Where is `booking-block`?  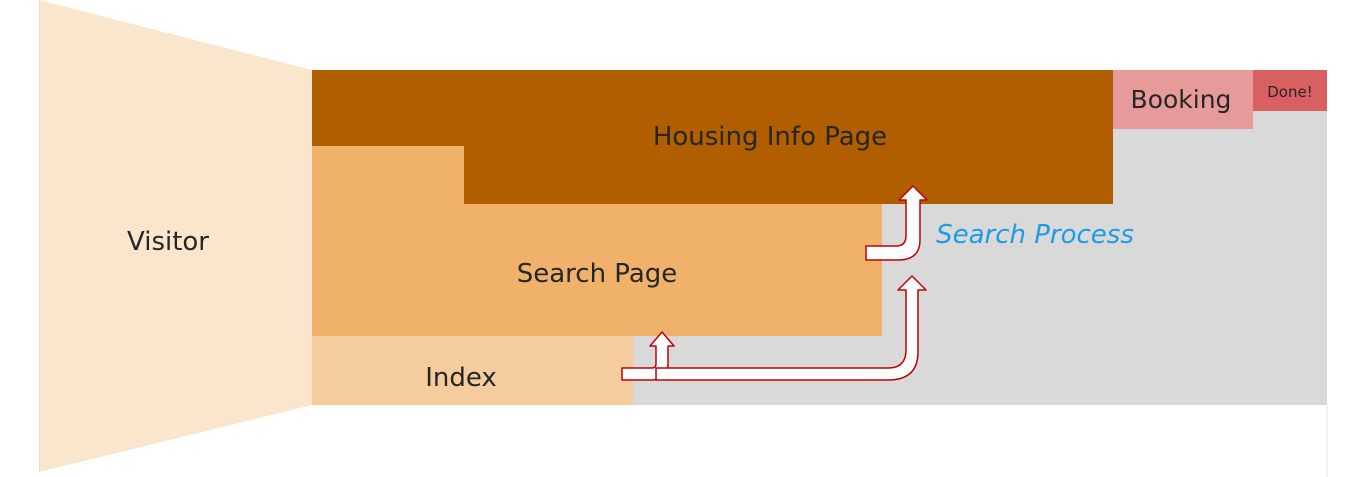
booking-block is located at coordinates (1183, 99).